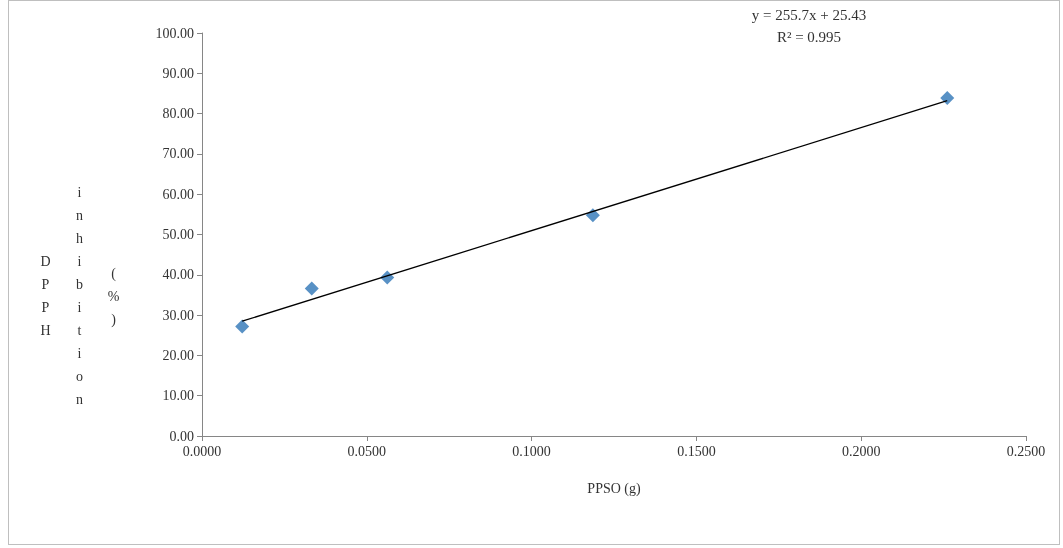  I want to click on y-tick-label: 80.00, so click(178, 114).